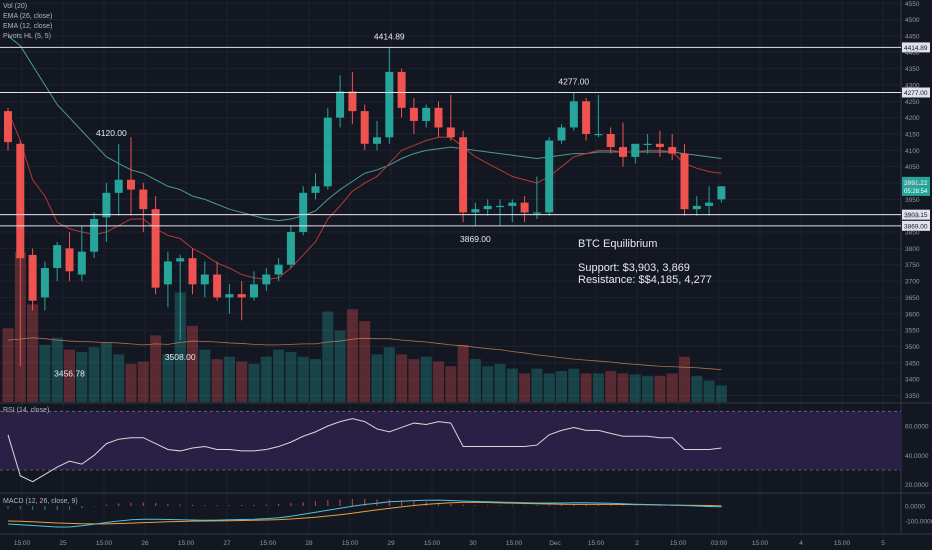  Describe the element at coordinates (912, 151) in the screenshot. I see `price-tick-label: 4100` at that location.